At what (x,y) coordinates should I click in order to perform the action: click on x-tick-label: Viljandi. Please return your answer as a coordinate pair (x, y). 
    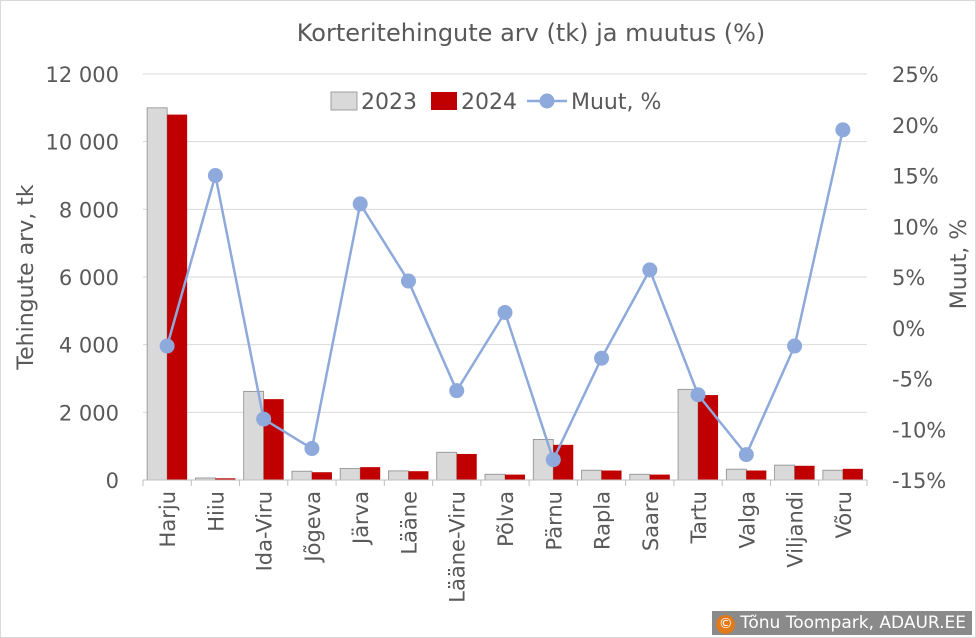
    Looking at the image, I should click on (796, 529).